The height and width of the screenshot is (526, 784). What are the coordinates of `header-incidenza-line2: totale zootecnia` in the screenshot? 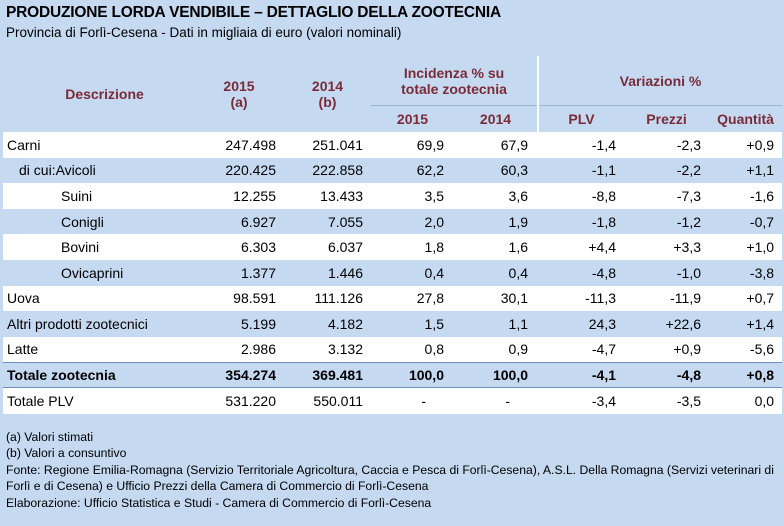 It's located at (454, 88).